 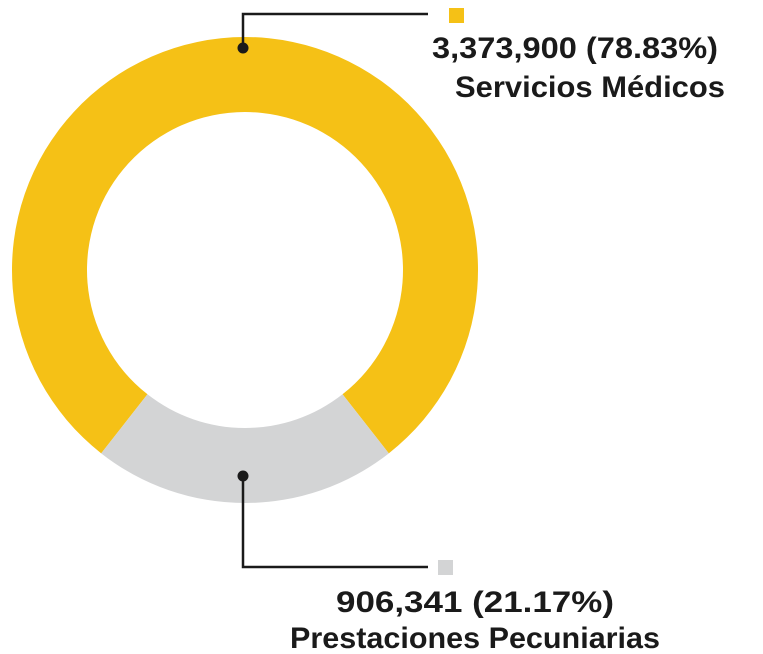 What do you see at coordinates (456, 15) in the screenshot?
I see `legend-swatch-servicios-medicos` at bounding box center [456, 15].